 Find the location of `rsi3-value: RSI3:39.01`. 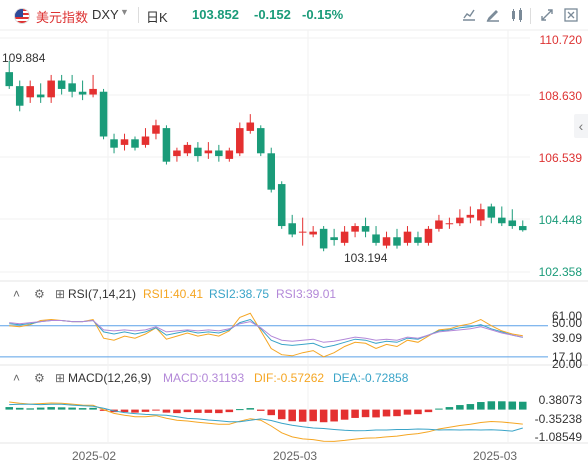

rsi3-value: RSI3:39.01 is located at coordinates (306, 294).